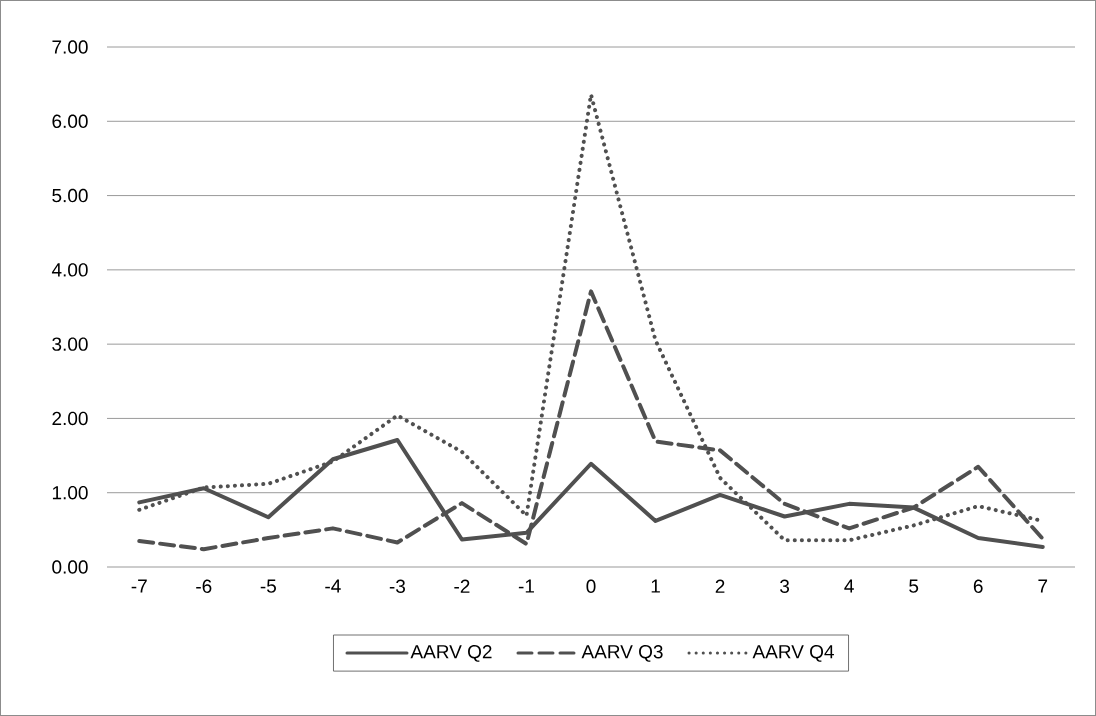  What do you see at coordinates (462, 586) in the screenshot?
I see `x-tick-label: -2` at bounding box center [462, 586].